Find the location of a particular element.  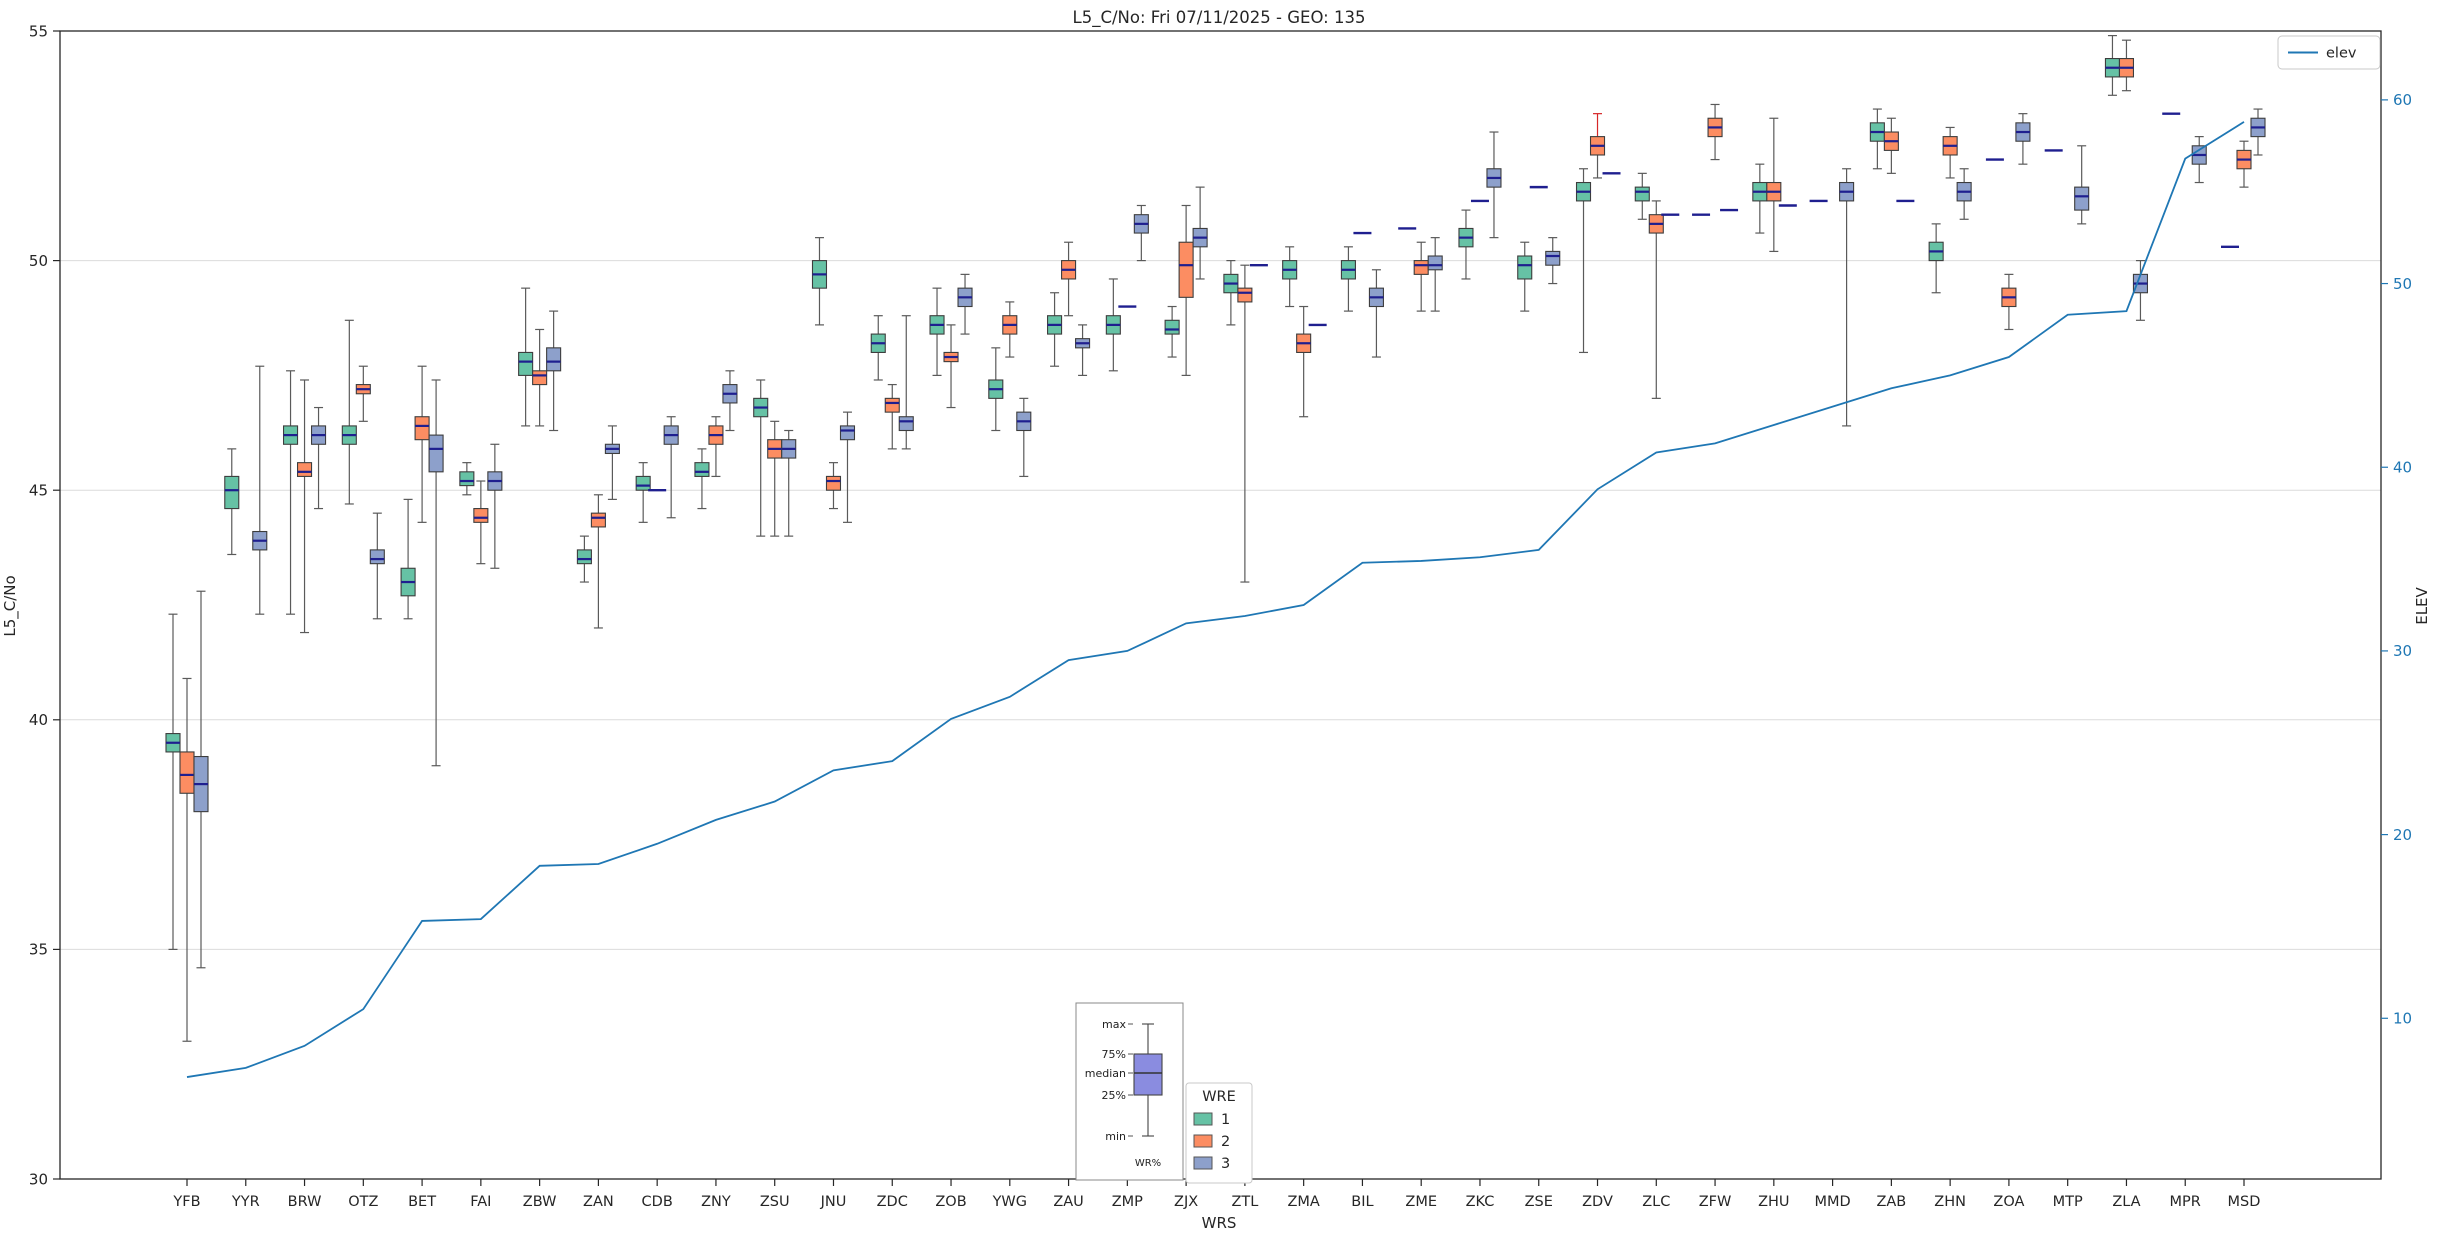

box-BET-wre3 is located at coordinates (436, 573).